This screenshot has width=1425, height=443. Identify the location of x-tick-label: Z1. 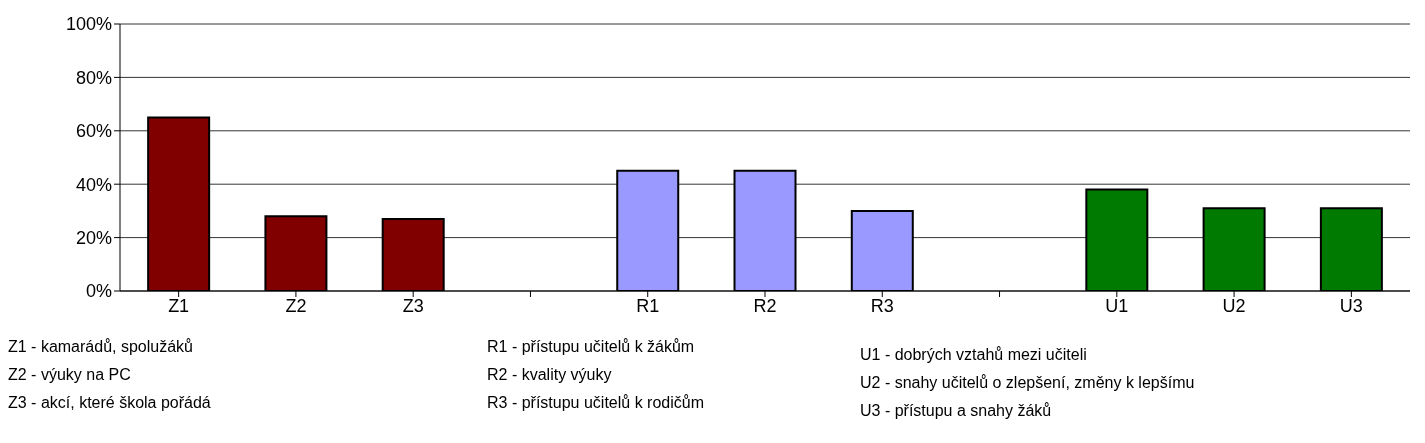
(179, 305).